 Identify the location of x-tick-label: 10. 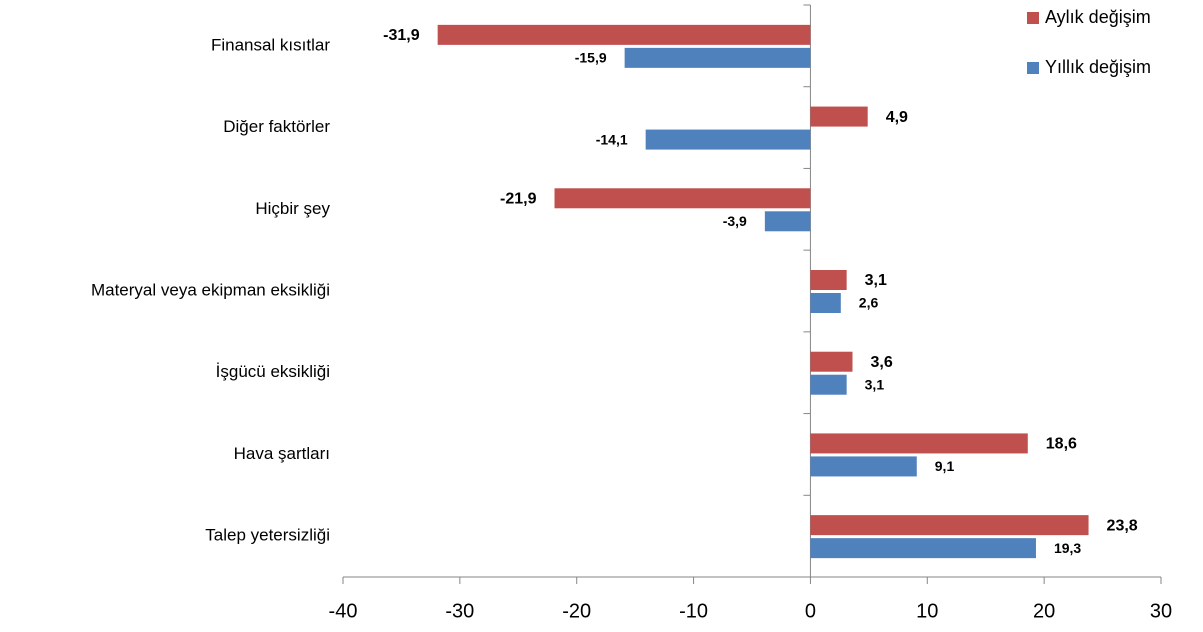
(927, 611).